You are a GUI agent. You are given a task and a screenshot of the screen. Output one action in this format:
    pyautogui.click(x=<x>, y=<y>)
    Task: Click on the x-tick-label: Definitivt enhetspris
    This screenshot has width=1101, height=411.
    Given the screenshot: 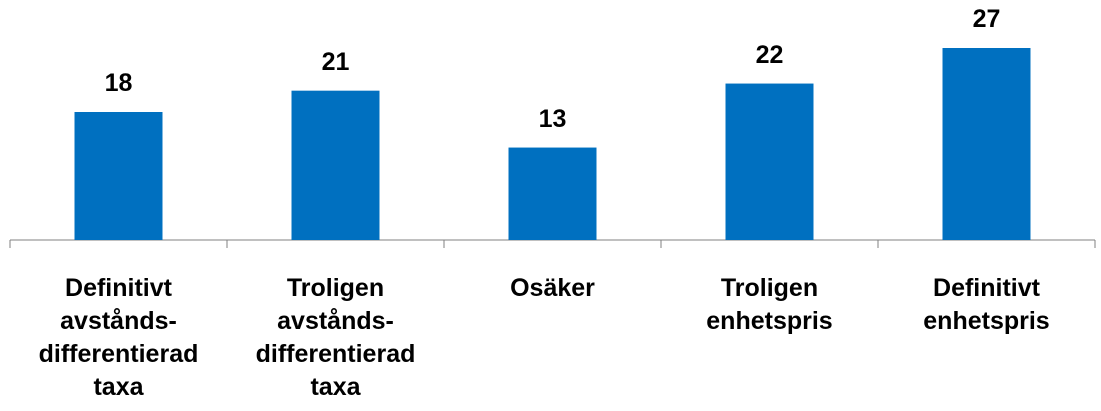 What is the action you would take?
    pyautogui.click(x=986, y=304)
    